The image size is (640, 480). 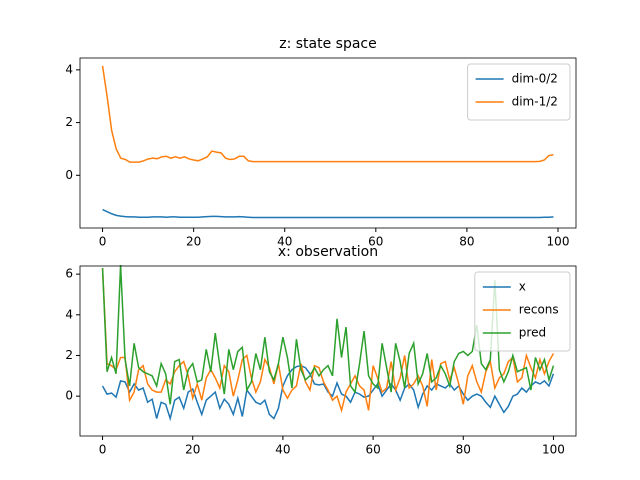 I want to click on legend-label: x, so click(x=522, y=287).